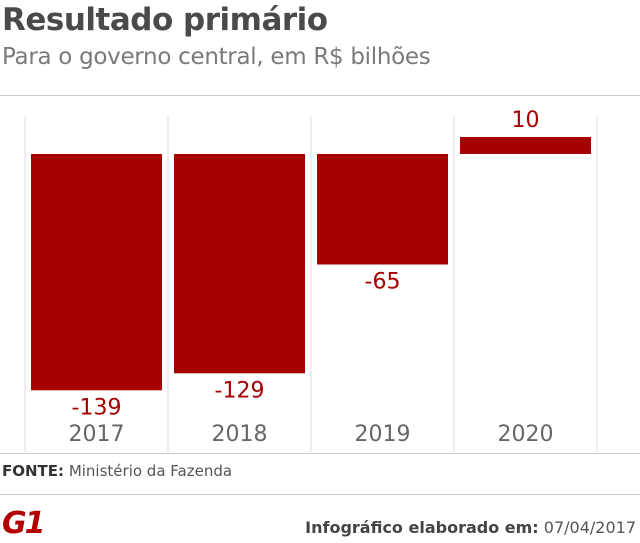 The image size is (640, 543). I want to click on bar-2020, so click(525, 145).